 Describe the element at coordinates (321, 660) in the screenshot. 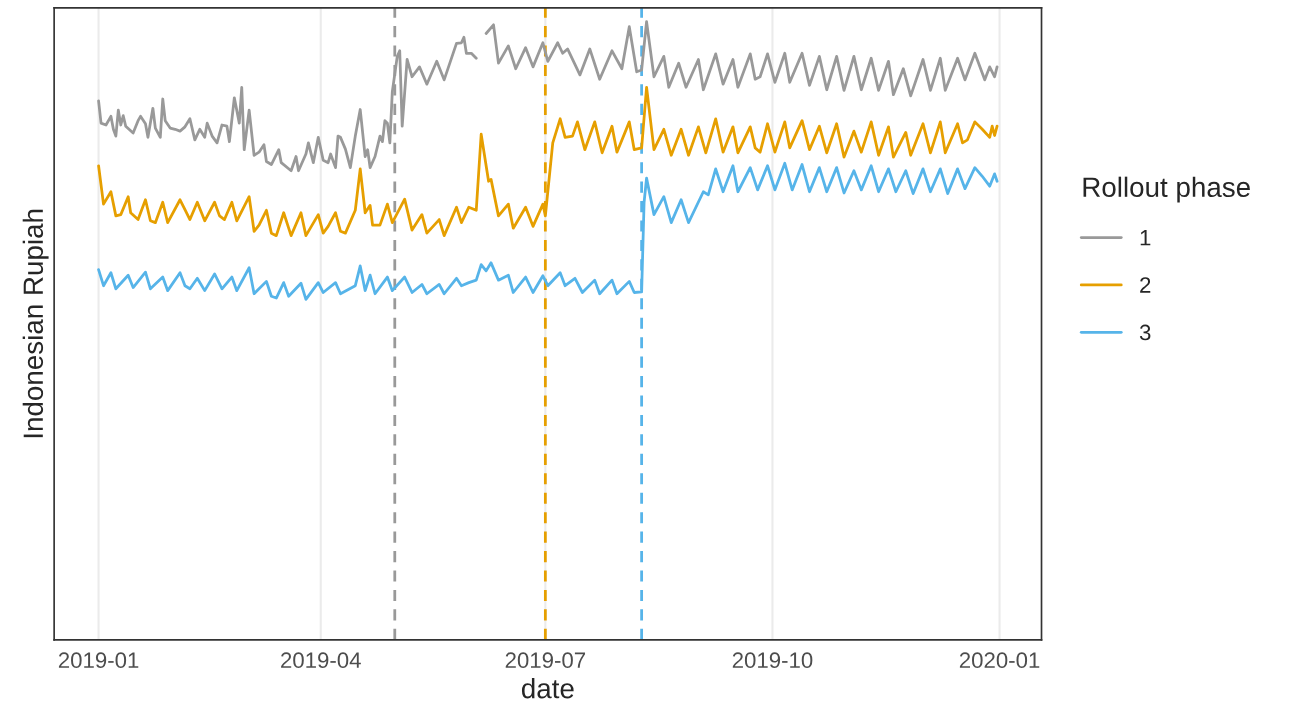

I see `x-tick-label: 2019-04` at that location.